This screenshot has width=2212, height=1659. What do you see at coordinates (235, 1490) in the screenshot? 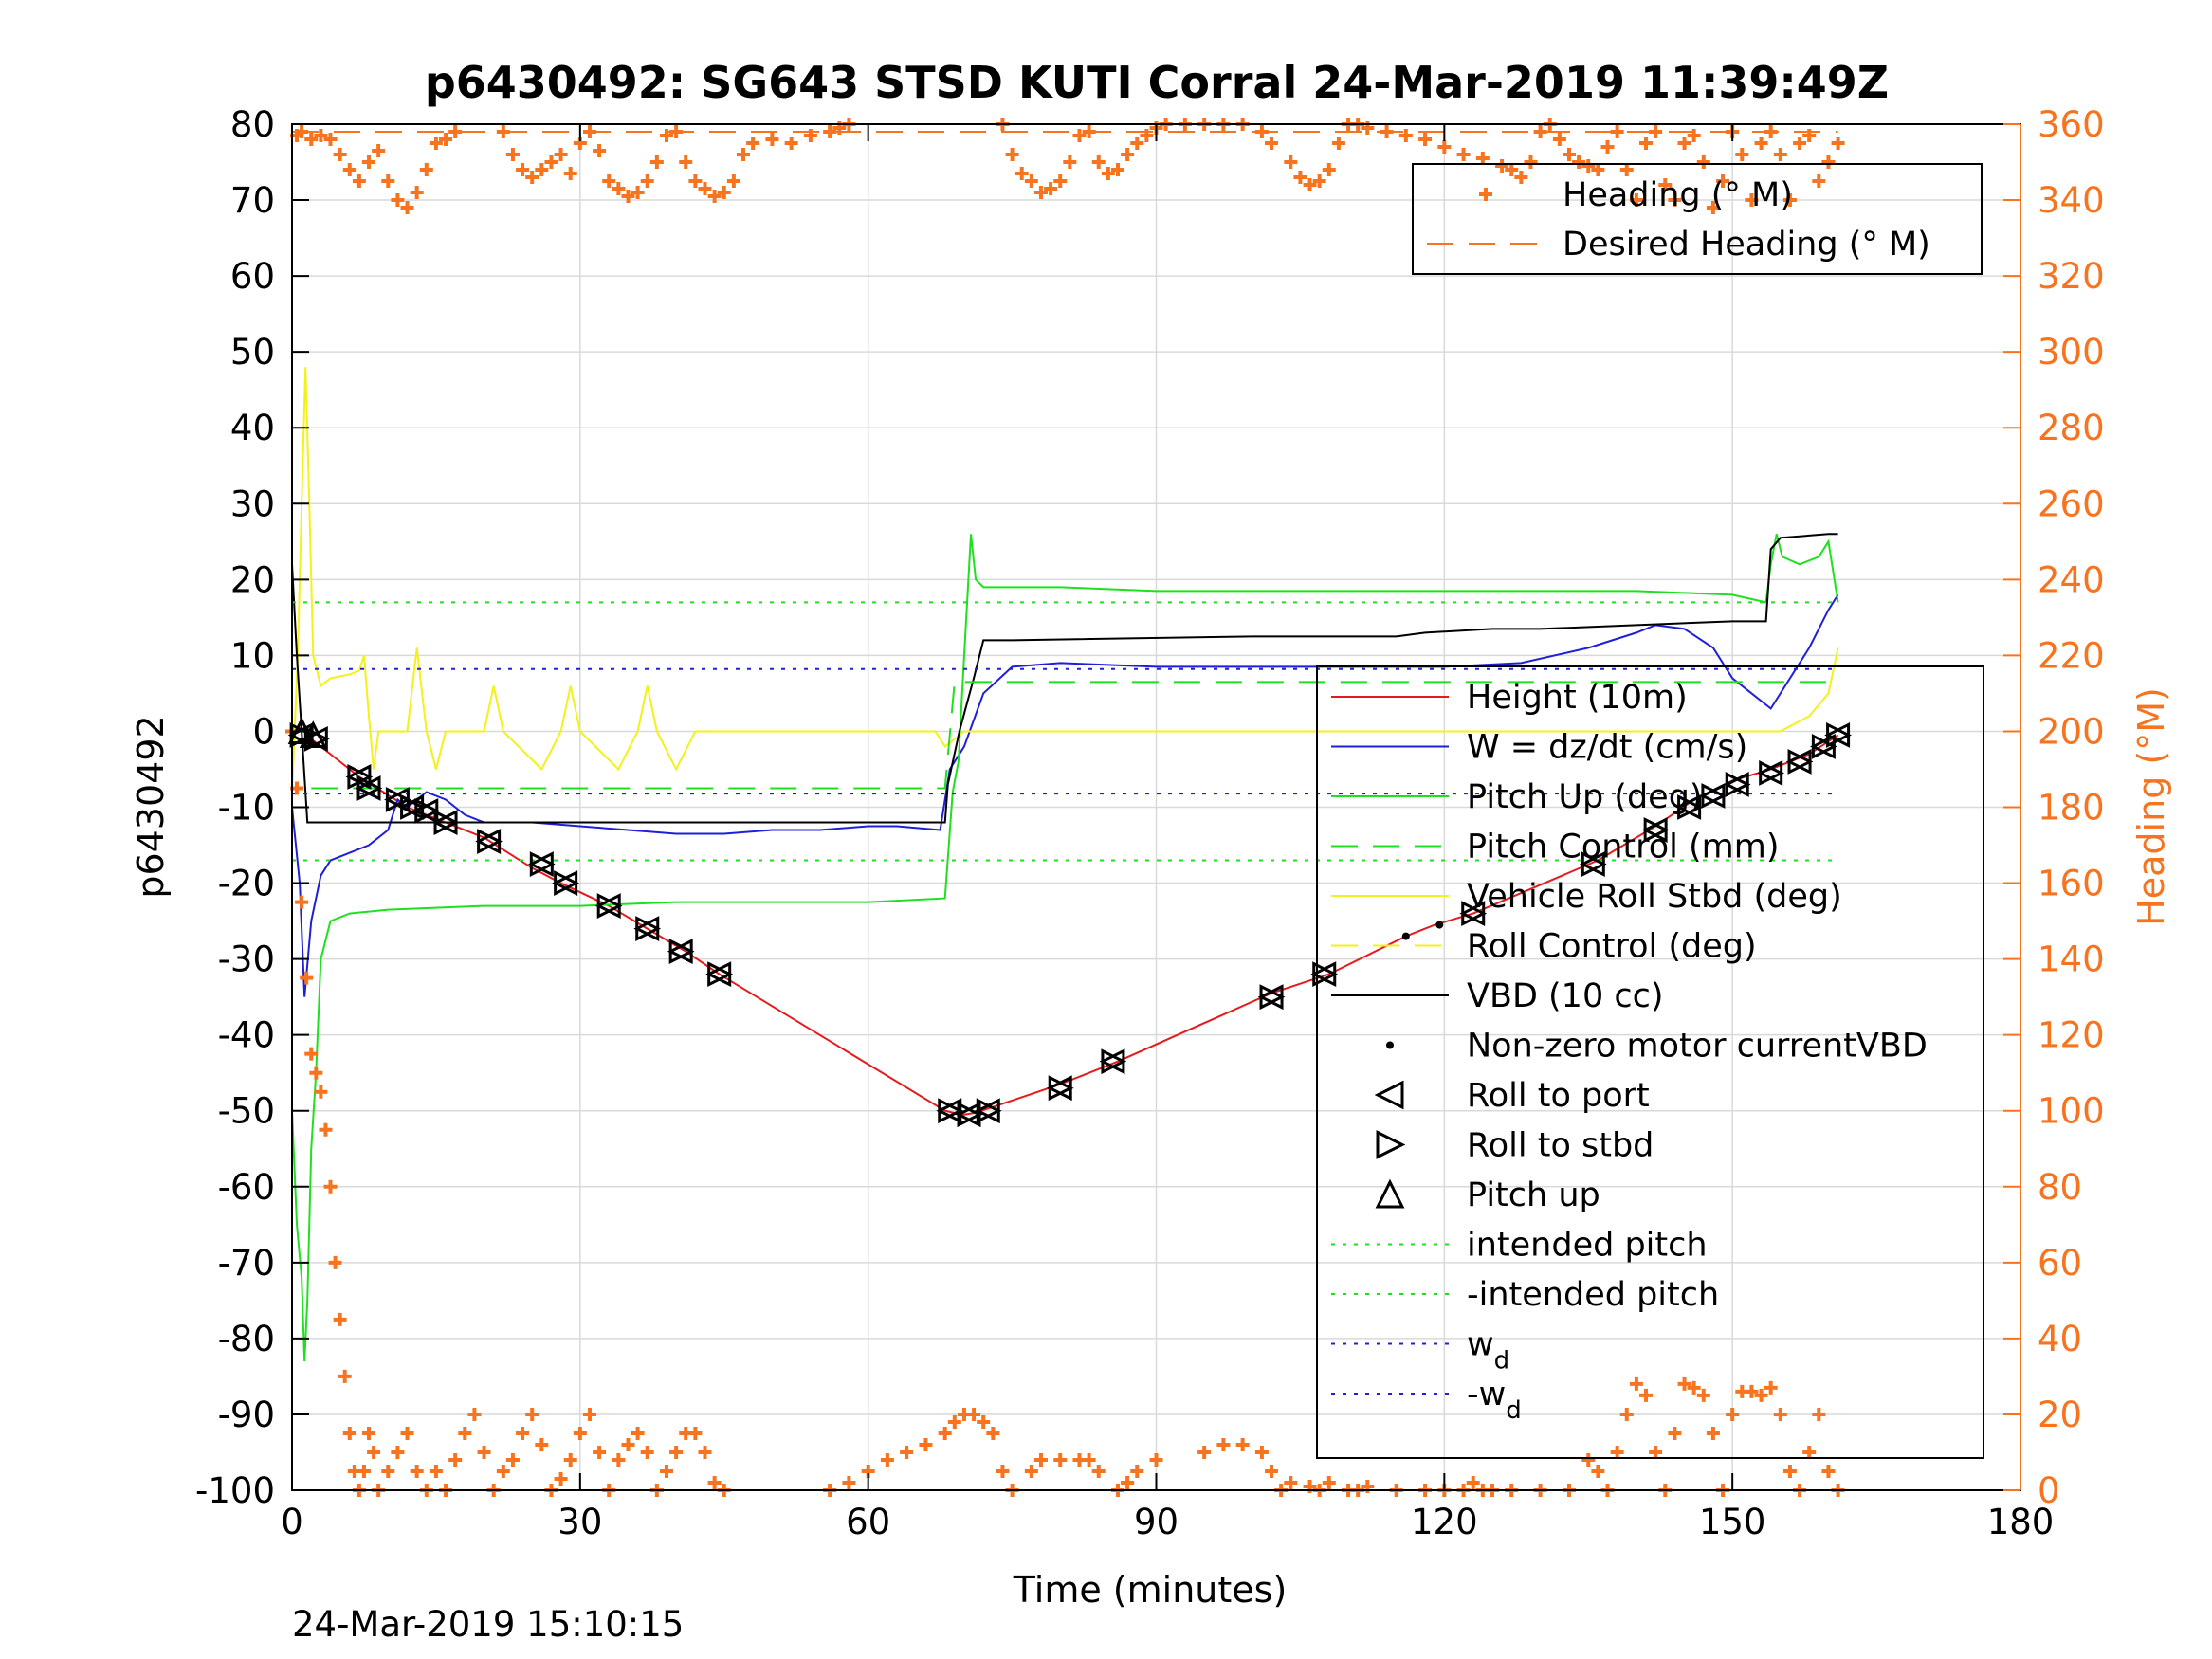
I see `y-tick-label-left: -100` at bounding box center [235, 1490].